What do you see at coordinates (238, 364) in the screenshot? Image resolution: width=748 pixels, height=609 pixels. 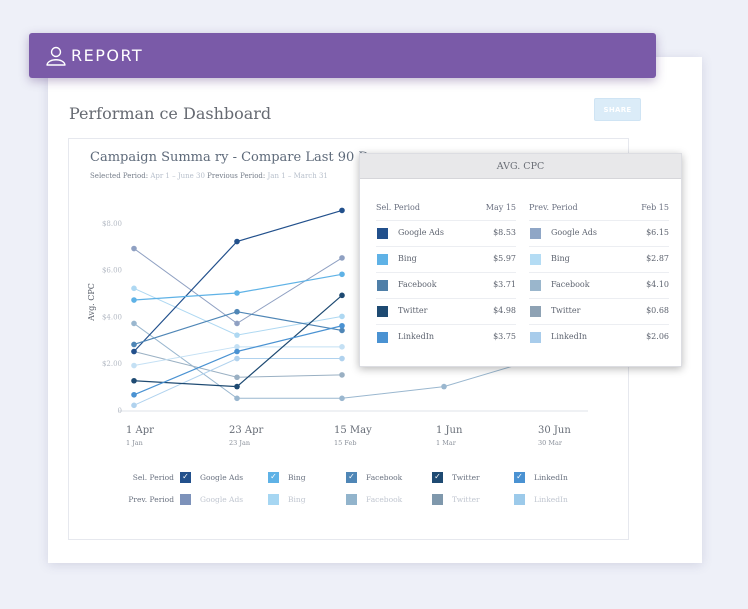 I see `series-line-previous-twitter` at bounding box center [238, 364].